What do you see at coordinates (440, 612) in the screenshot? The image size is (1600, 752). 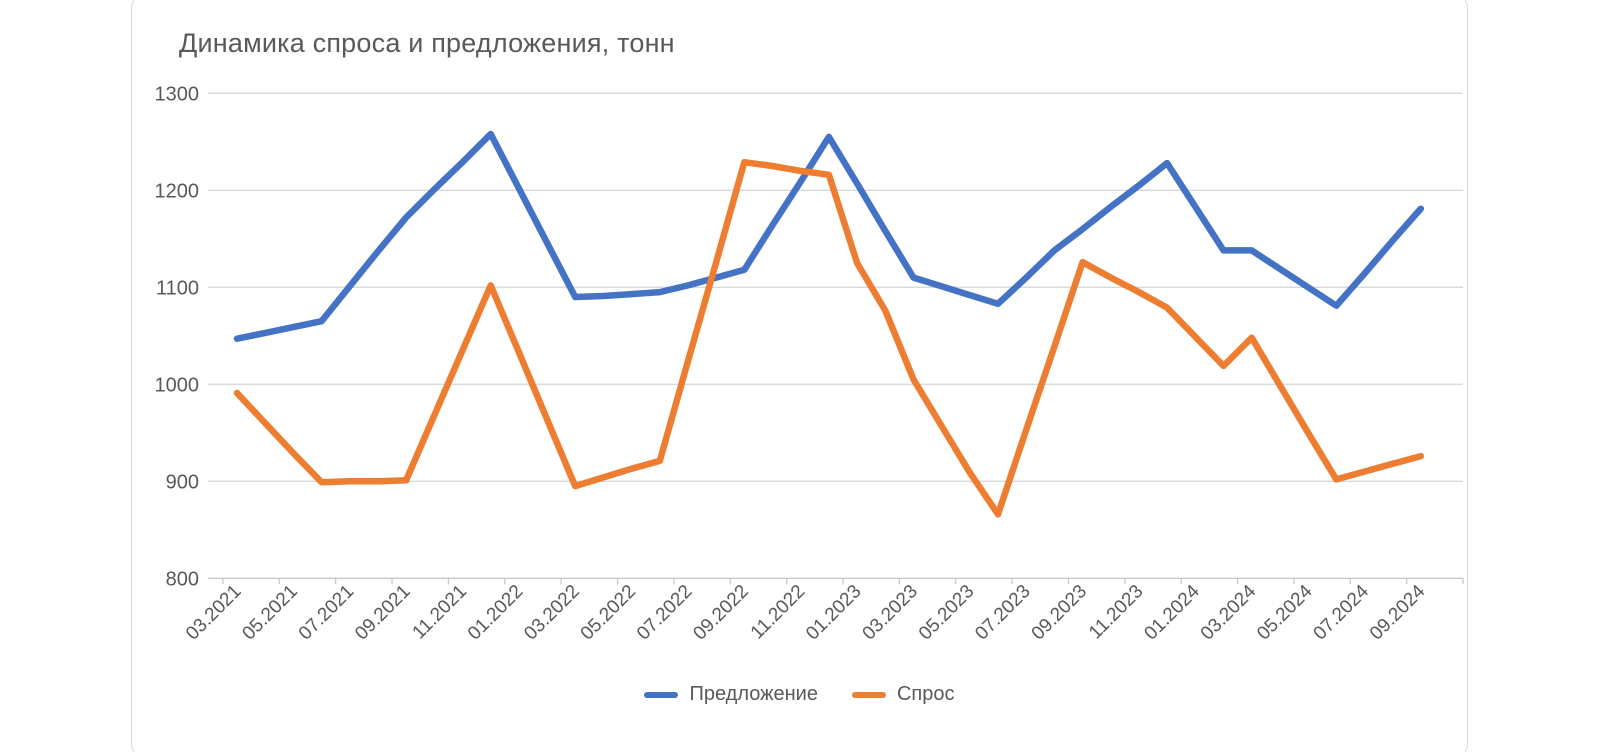 I see `x-axis-tick-label: 11.2021` at bounding box center [440, 612].